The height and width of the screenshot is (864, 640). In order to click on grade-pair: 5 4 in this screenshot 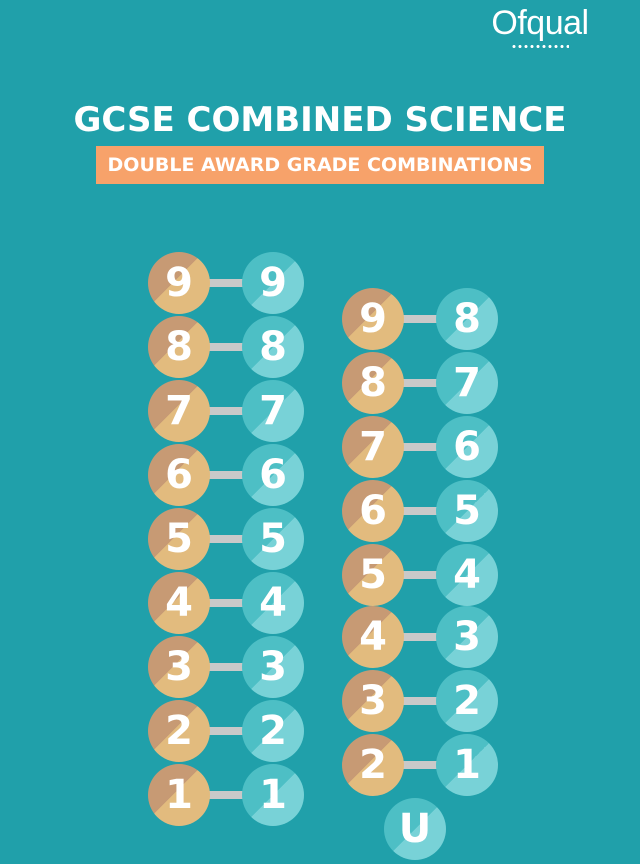, I will do `click(422, 575)`.